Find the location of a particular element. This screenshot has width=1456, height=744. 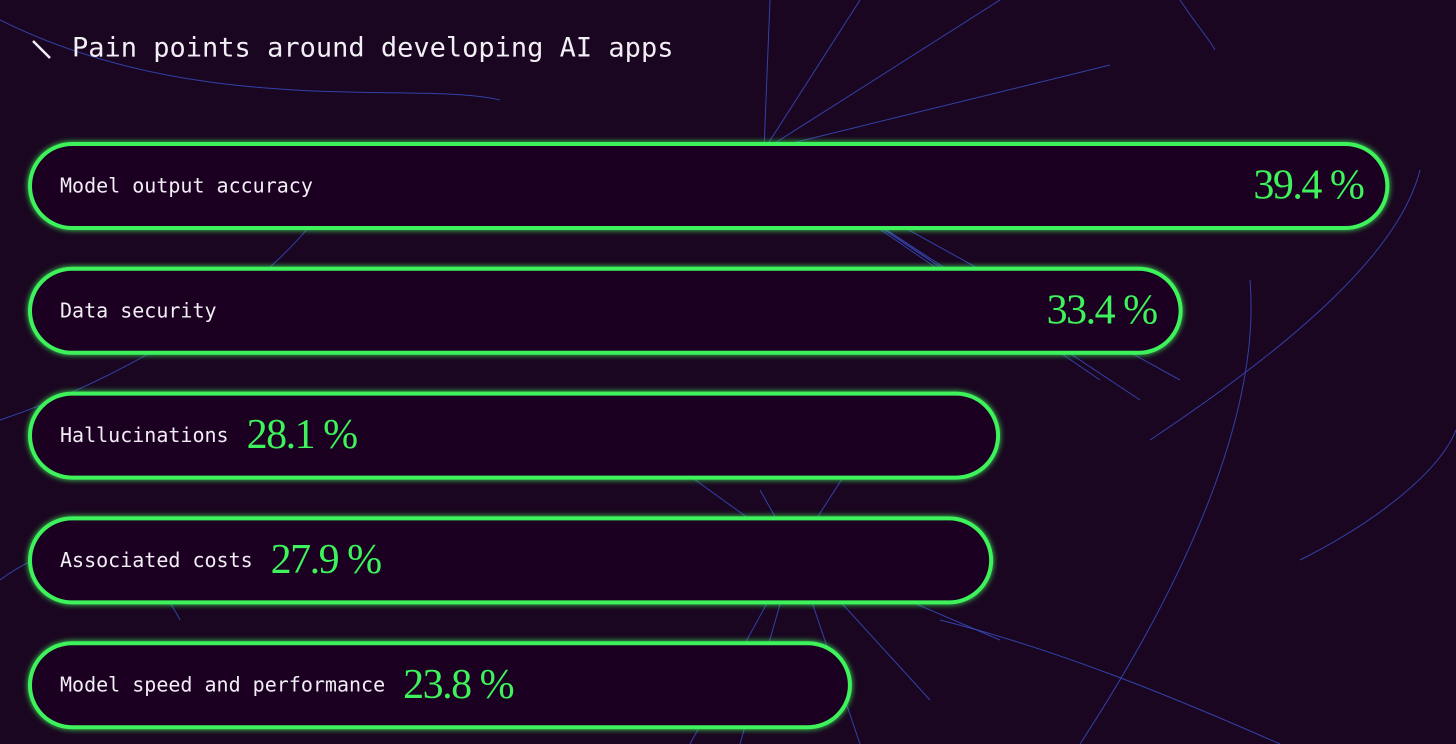

value-label: 33.4 % is located at coordinates (1102, 310).